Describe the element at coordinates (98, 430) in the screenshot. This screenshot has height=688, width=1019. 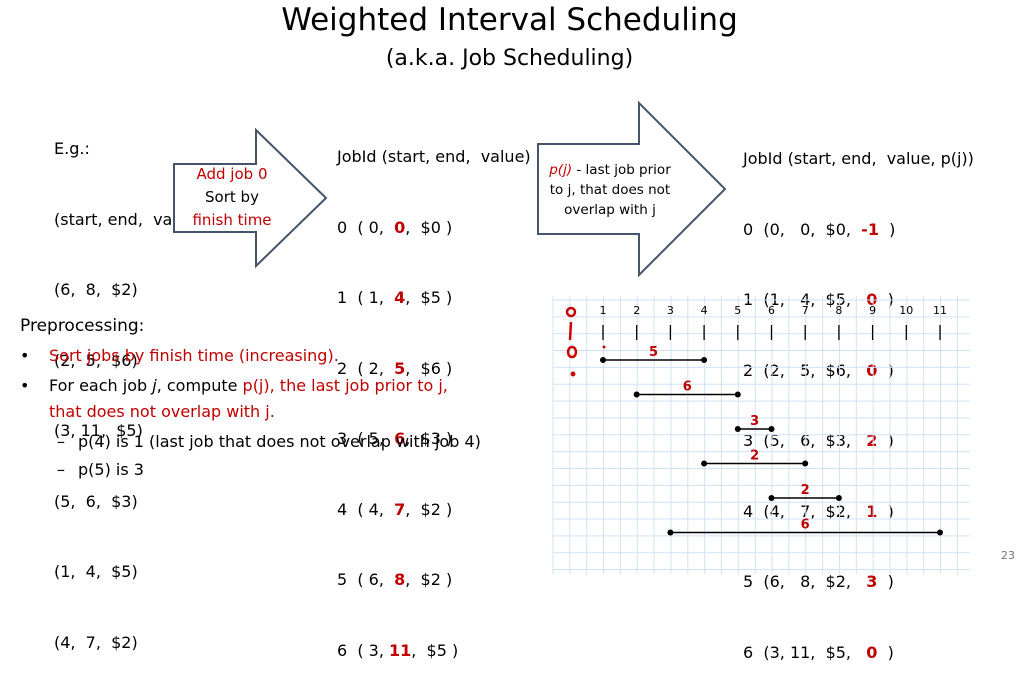
I see `example-row: (3, 11, $5)` at that location.